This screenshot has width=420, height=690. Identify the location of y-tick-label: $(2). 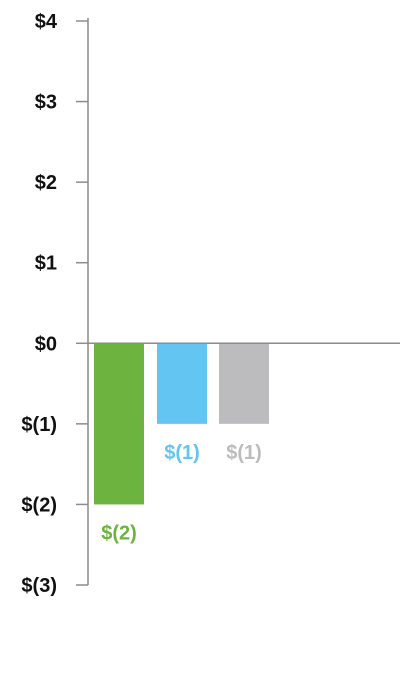
(39, 505).